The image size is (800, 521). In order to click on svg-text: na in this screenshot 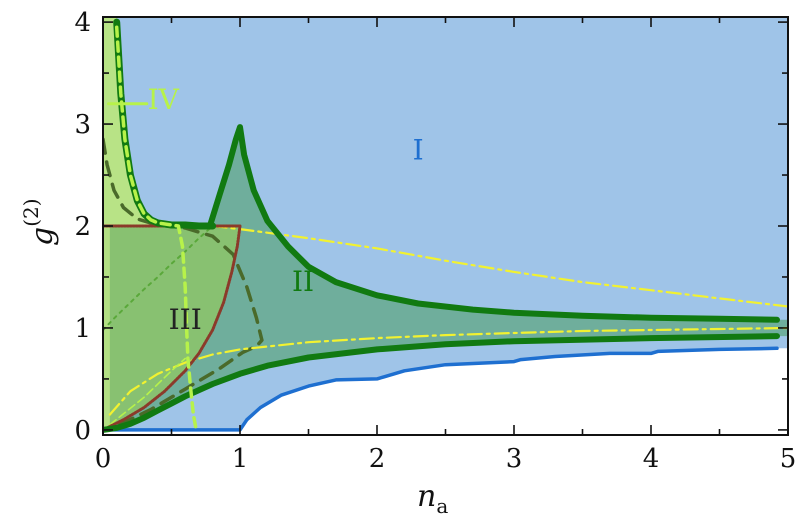, I will do `click(432, 498)`.